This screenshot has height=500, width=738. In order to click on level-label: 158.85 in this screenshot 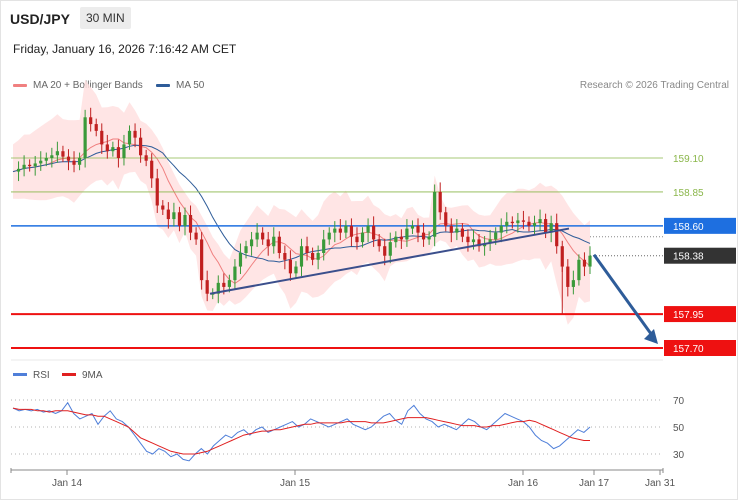, I will do `click(688, 193)`.